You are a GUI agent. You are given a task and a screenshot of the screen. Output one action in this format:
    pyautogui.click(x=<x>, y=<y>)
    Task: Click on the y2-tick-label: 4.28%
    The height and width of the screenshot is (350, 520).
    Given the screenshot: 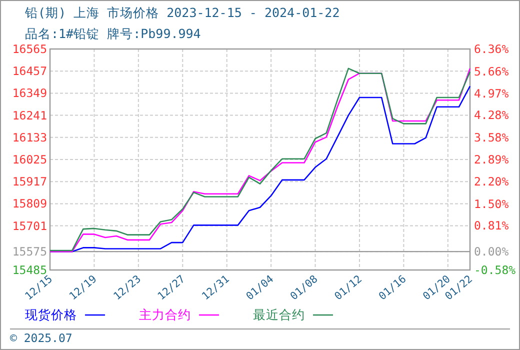 What is the action you would take?
    pyautogui.click(x=491, y=115)
    